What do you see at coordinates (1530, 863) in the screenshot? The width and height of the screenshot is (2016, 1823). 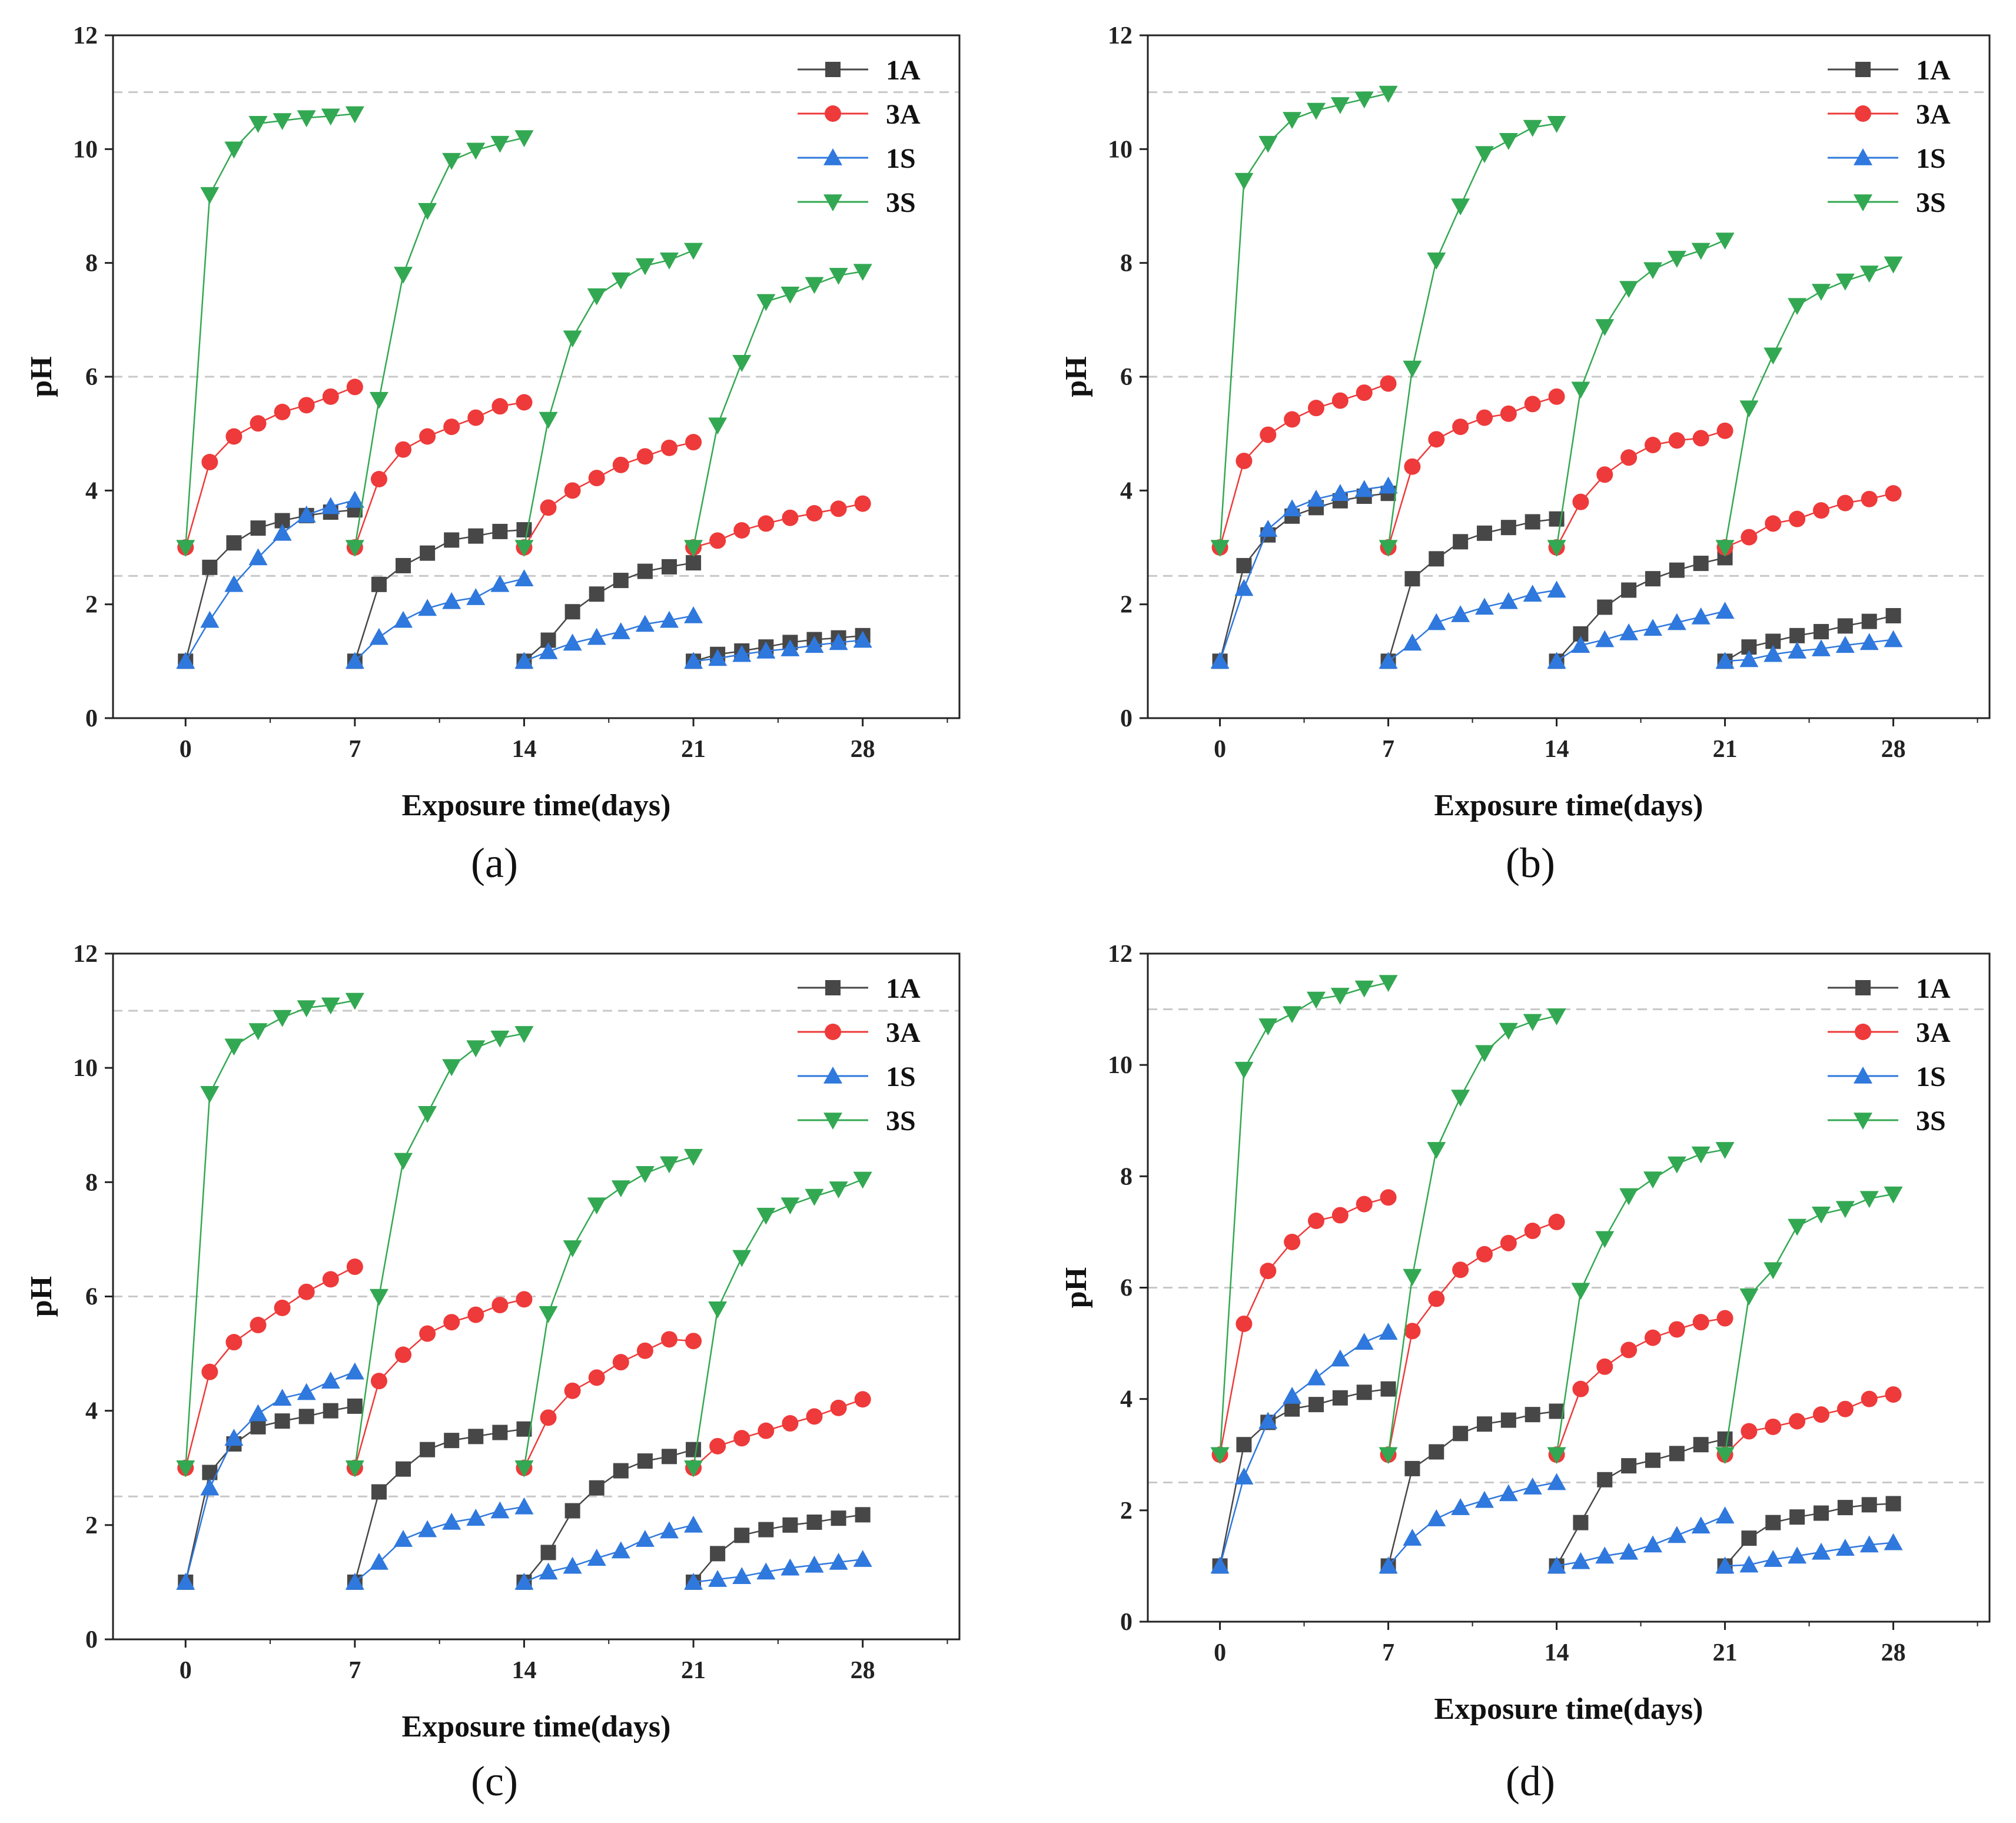 I see `panel-caption: (b)` at bounding box center [1530, 863].